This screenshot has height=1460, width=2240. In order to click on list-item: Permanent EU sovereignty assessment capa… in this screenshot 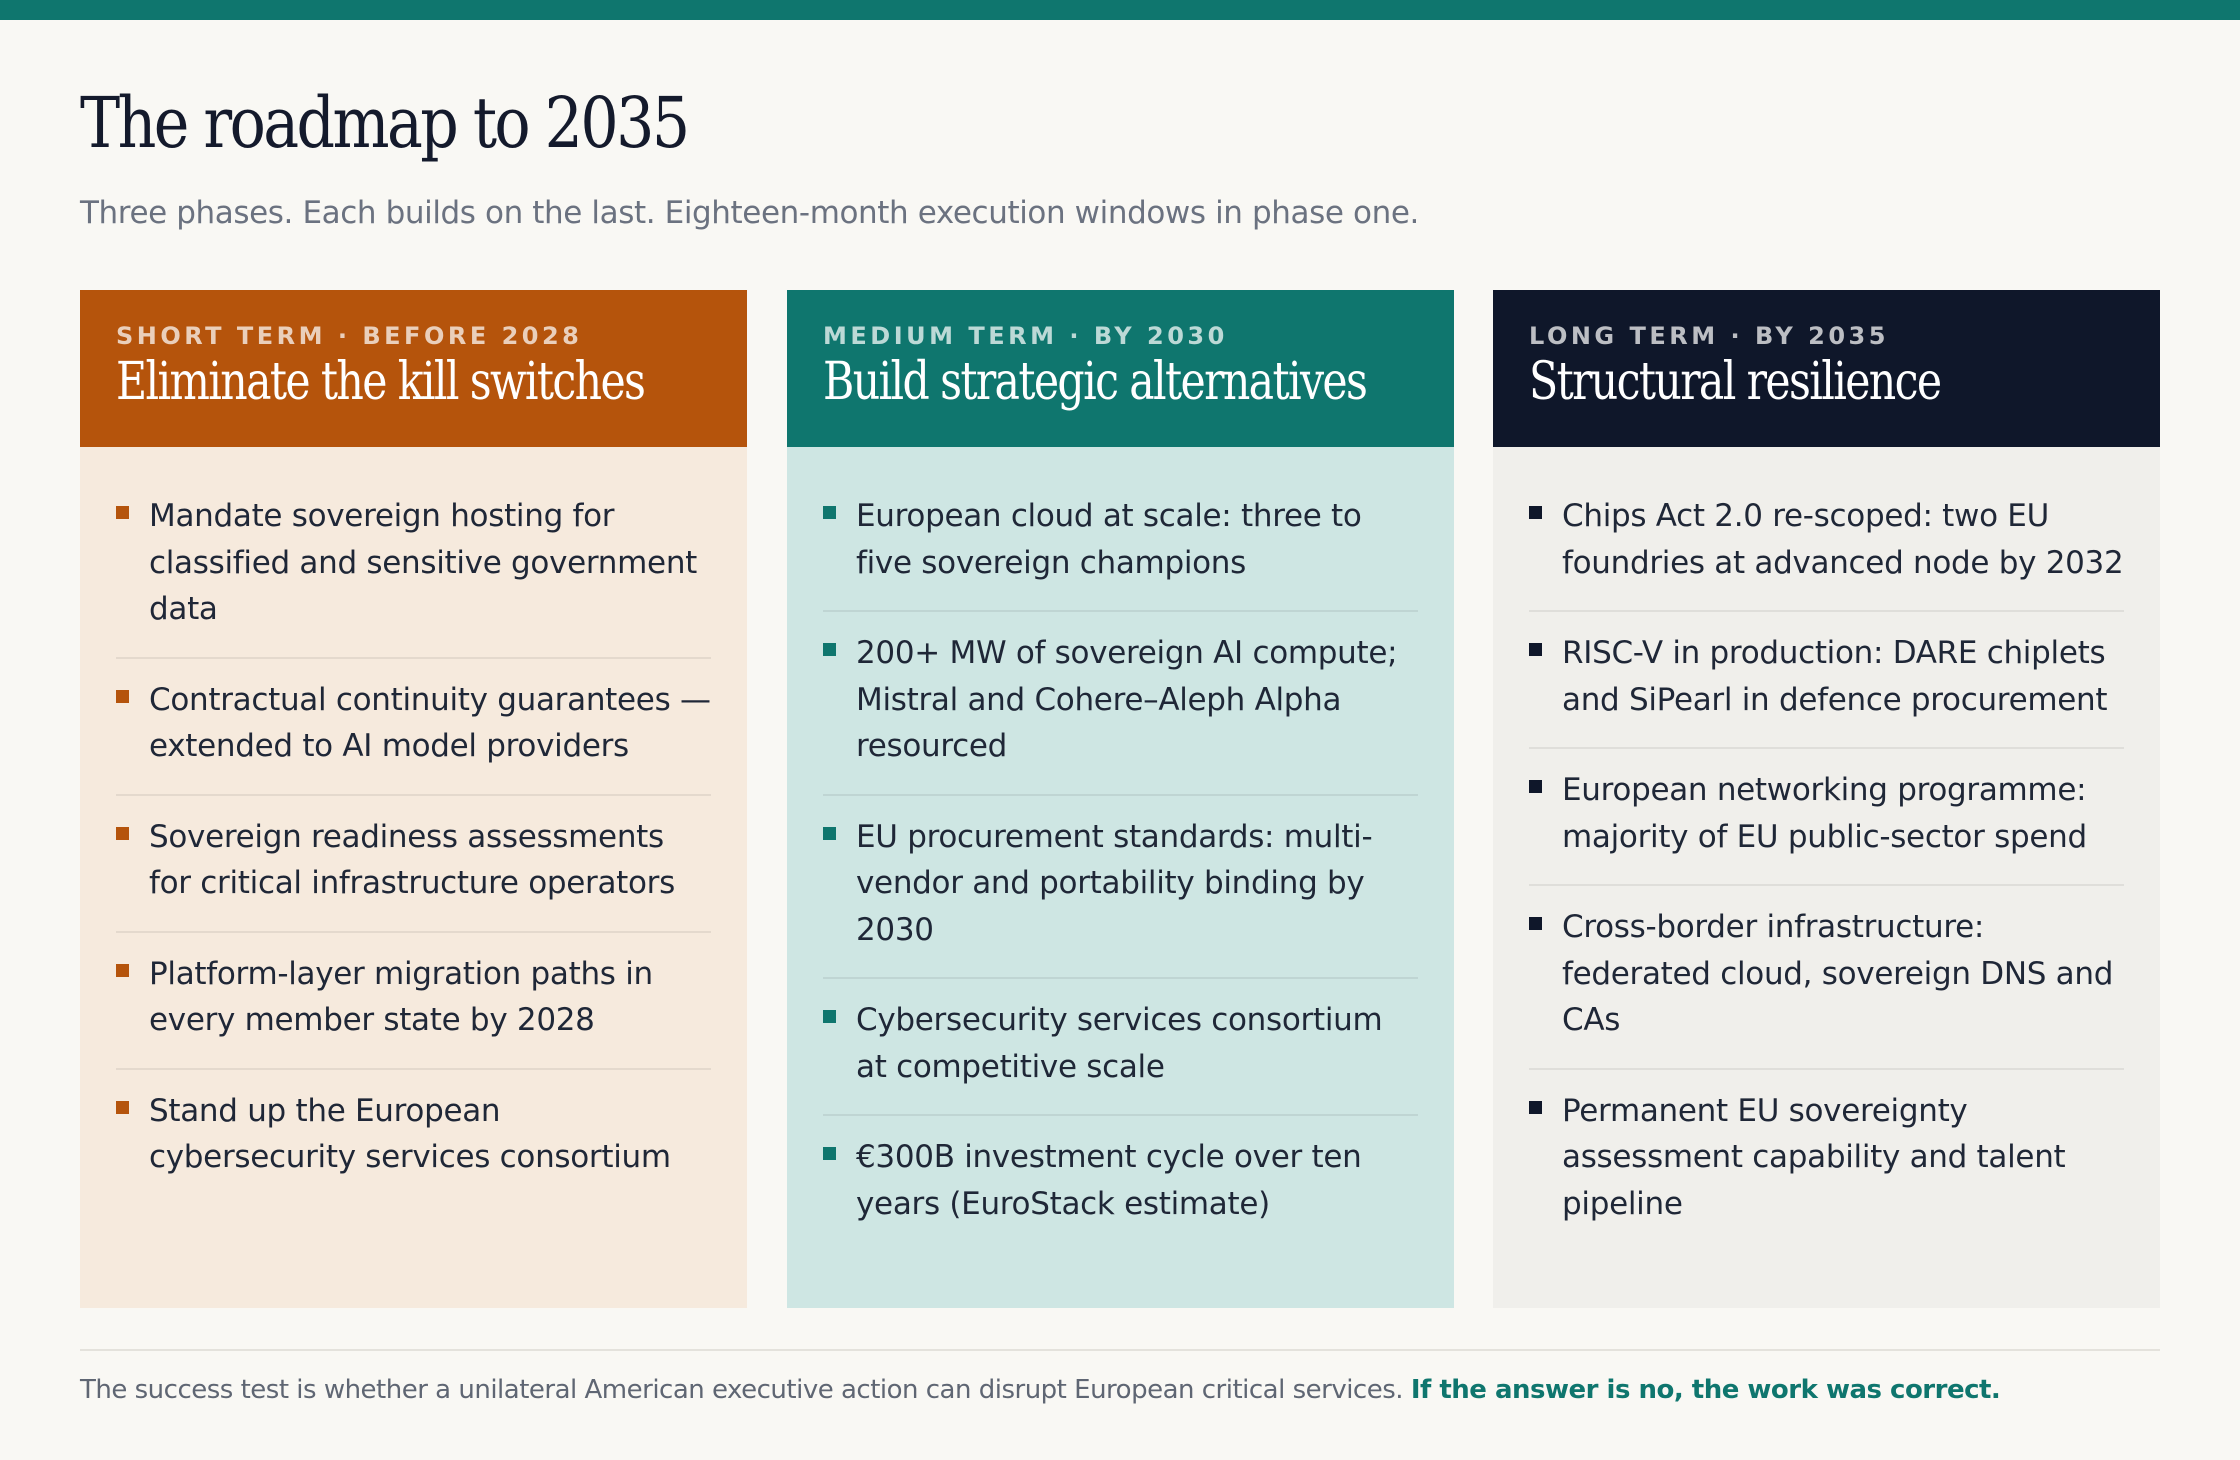, I will do `click(1826, 1161)`.